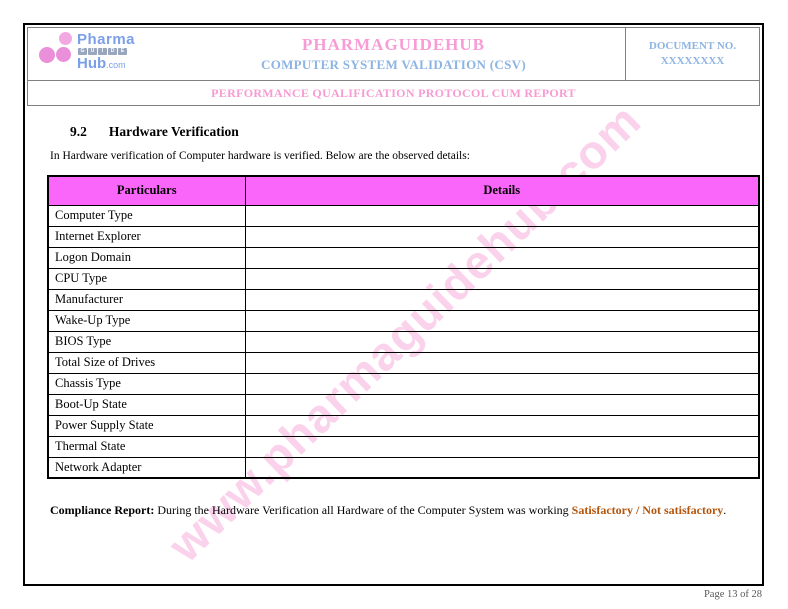 The image size is (788, 609). Describe the element at coordinates (732, 594) in the screenshot. I see `page-number: Page 13 of 28` at that location.